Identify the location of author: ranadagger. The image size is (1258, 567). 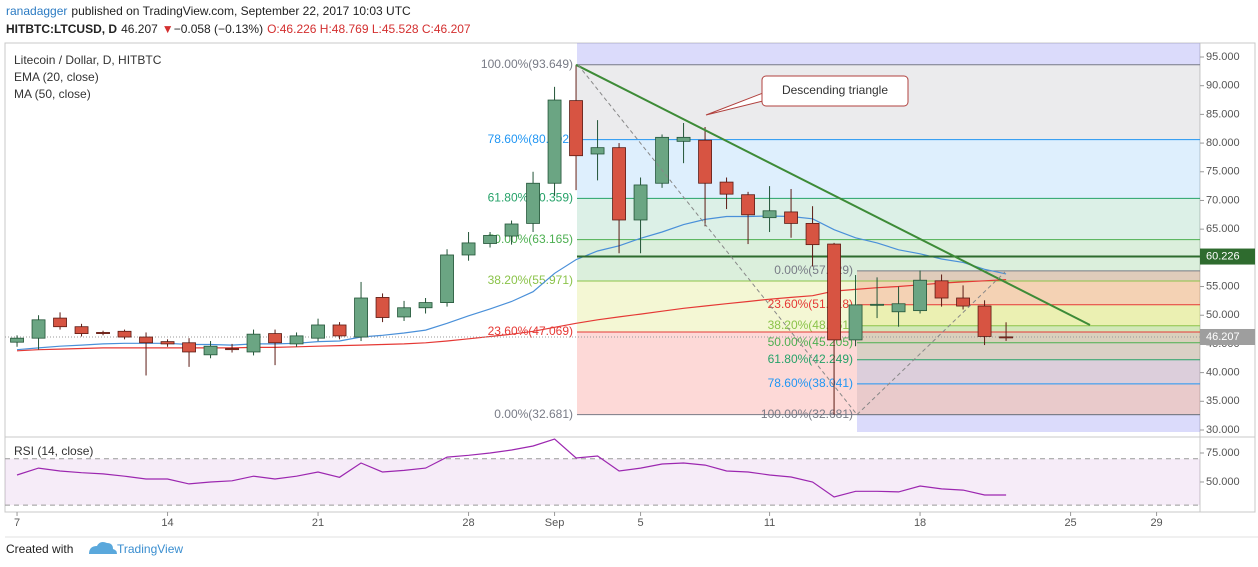
(37, 11).